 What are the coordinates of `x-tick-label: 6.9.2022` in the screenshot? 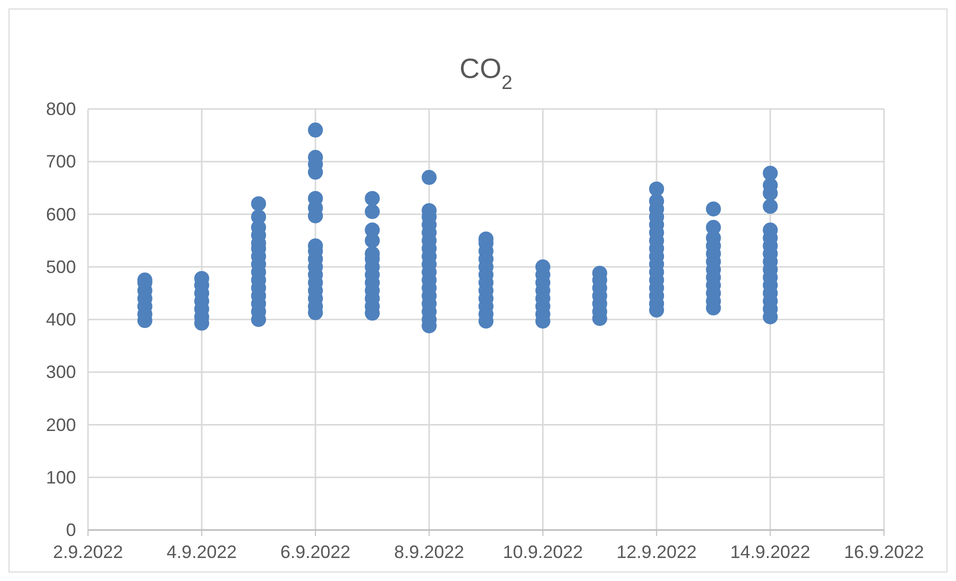 It's located at (315, 552).